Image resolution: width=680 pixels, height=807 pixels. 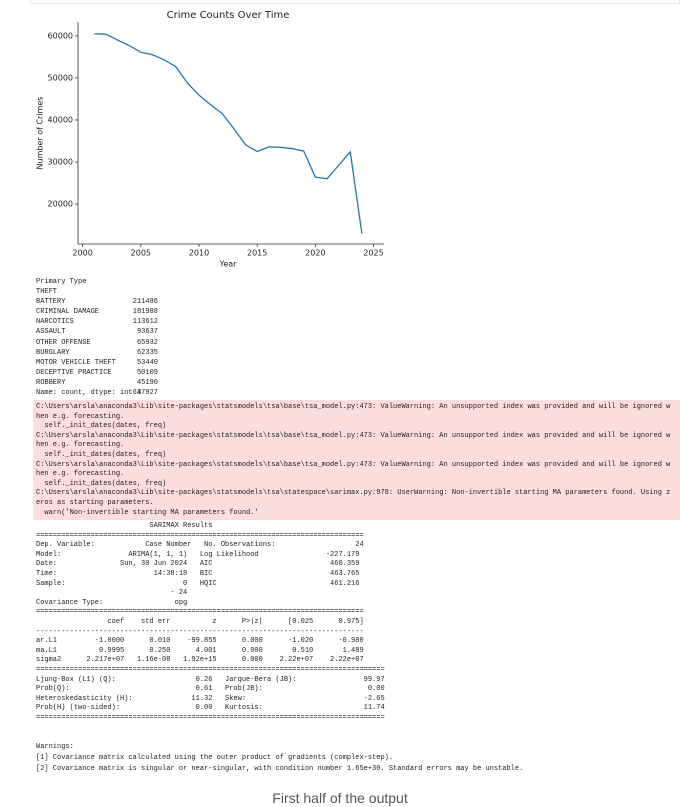 What do you see at coordinates (198, 573) in the screenshot?
I see `summary-line: Time: 14:38:18 BIC 463.765` at bounding box center [198, 573].